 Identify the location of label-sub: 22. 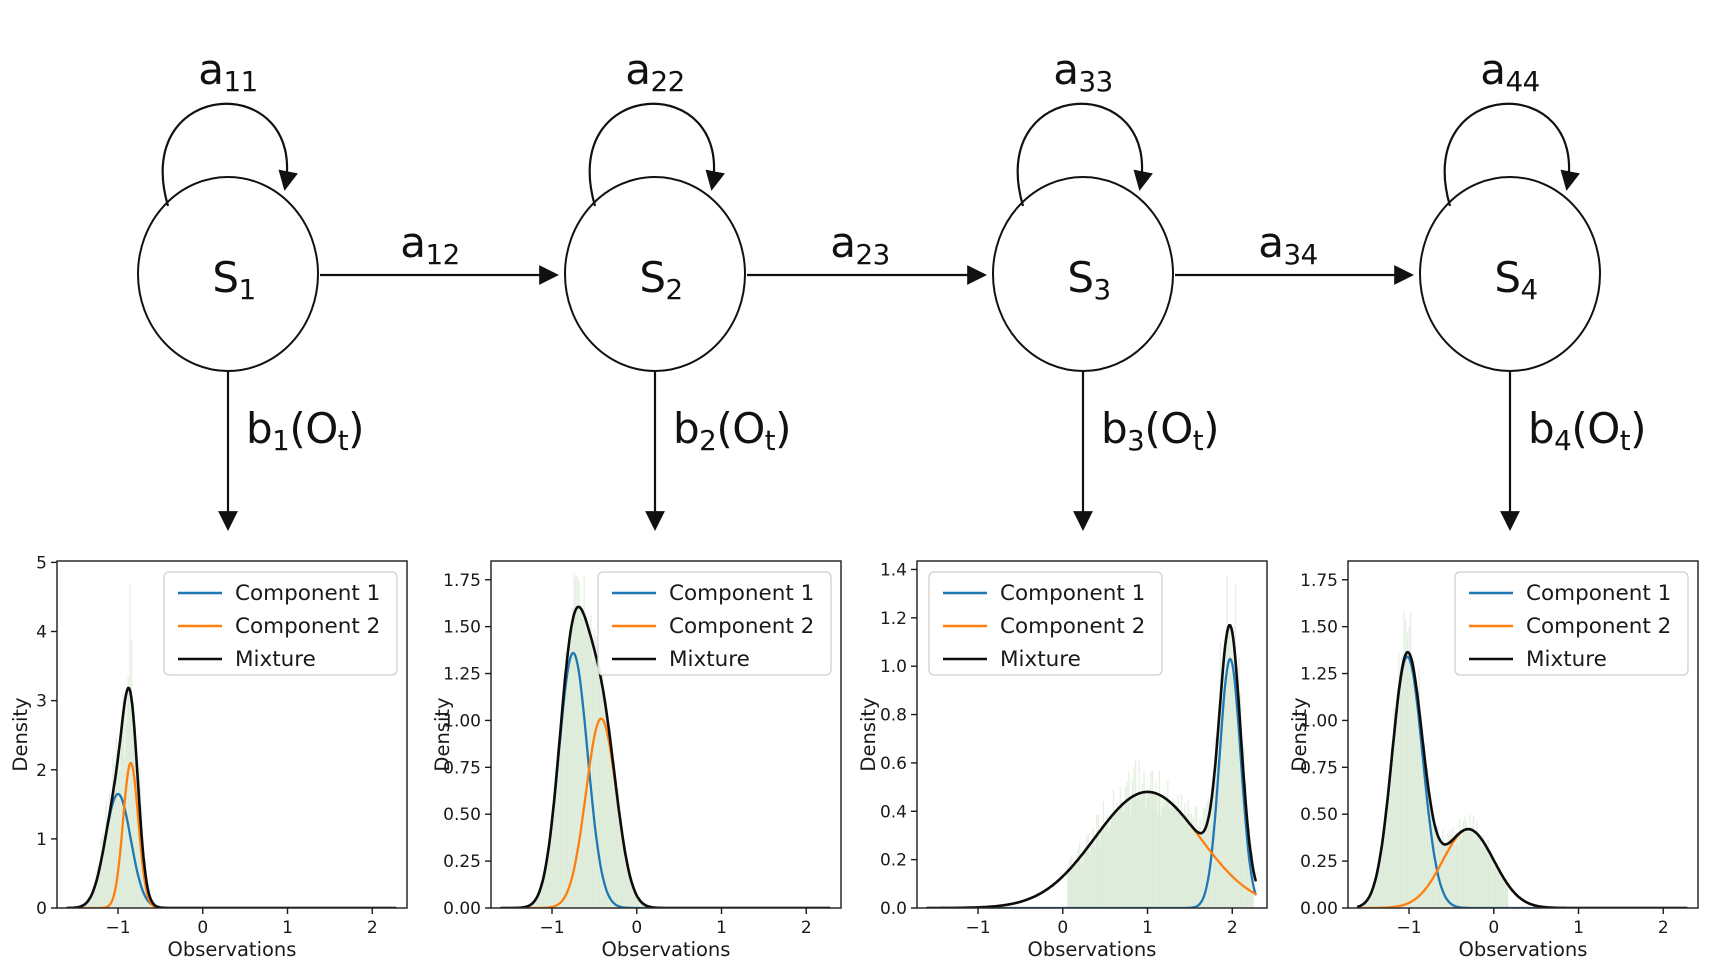
(667, 82).